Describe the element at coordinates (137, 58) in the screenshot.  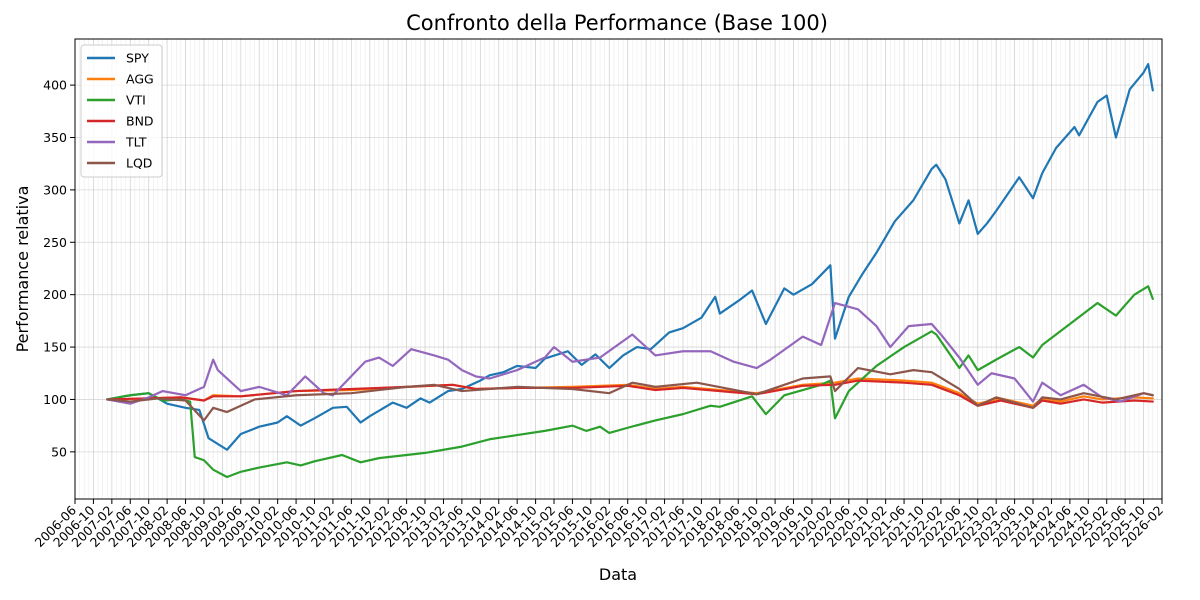
I see `legend-label-spy: SPY` at that location.